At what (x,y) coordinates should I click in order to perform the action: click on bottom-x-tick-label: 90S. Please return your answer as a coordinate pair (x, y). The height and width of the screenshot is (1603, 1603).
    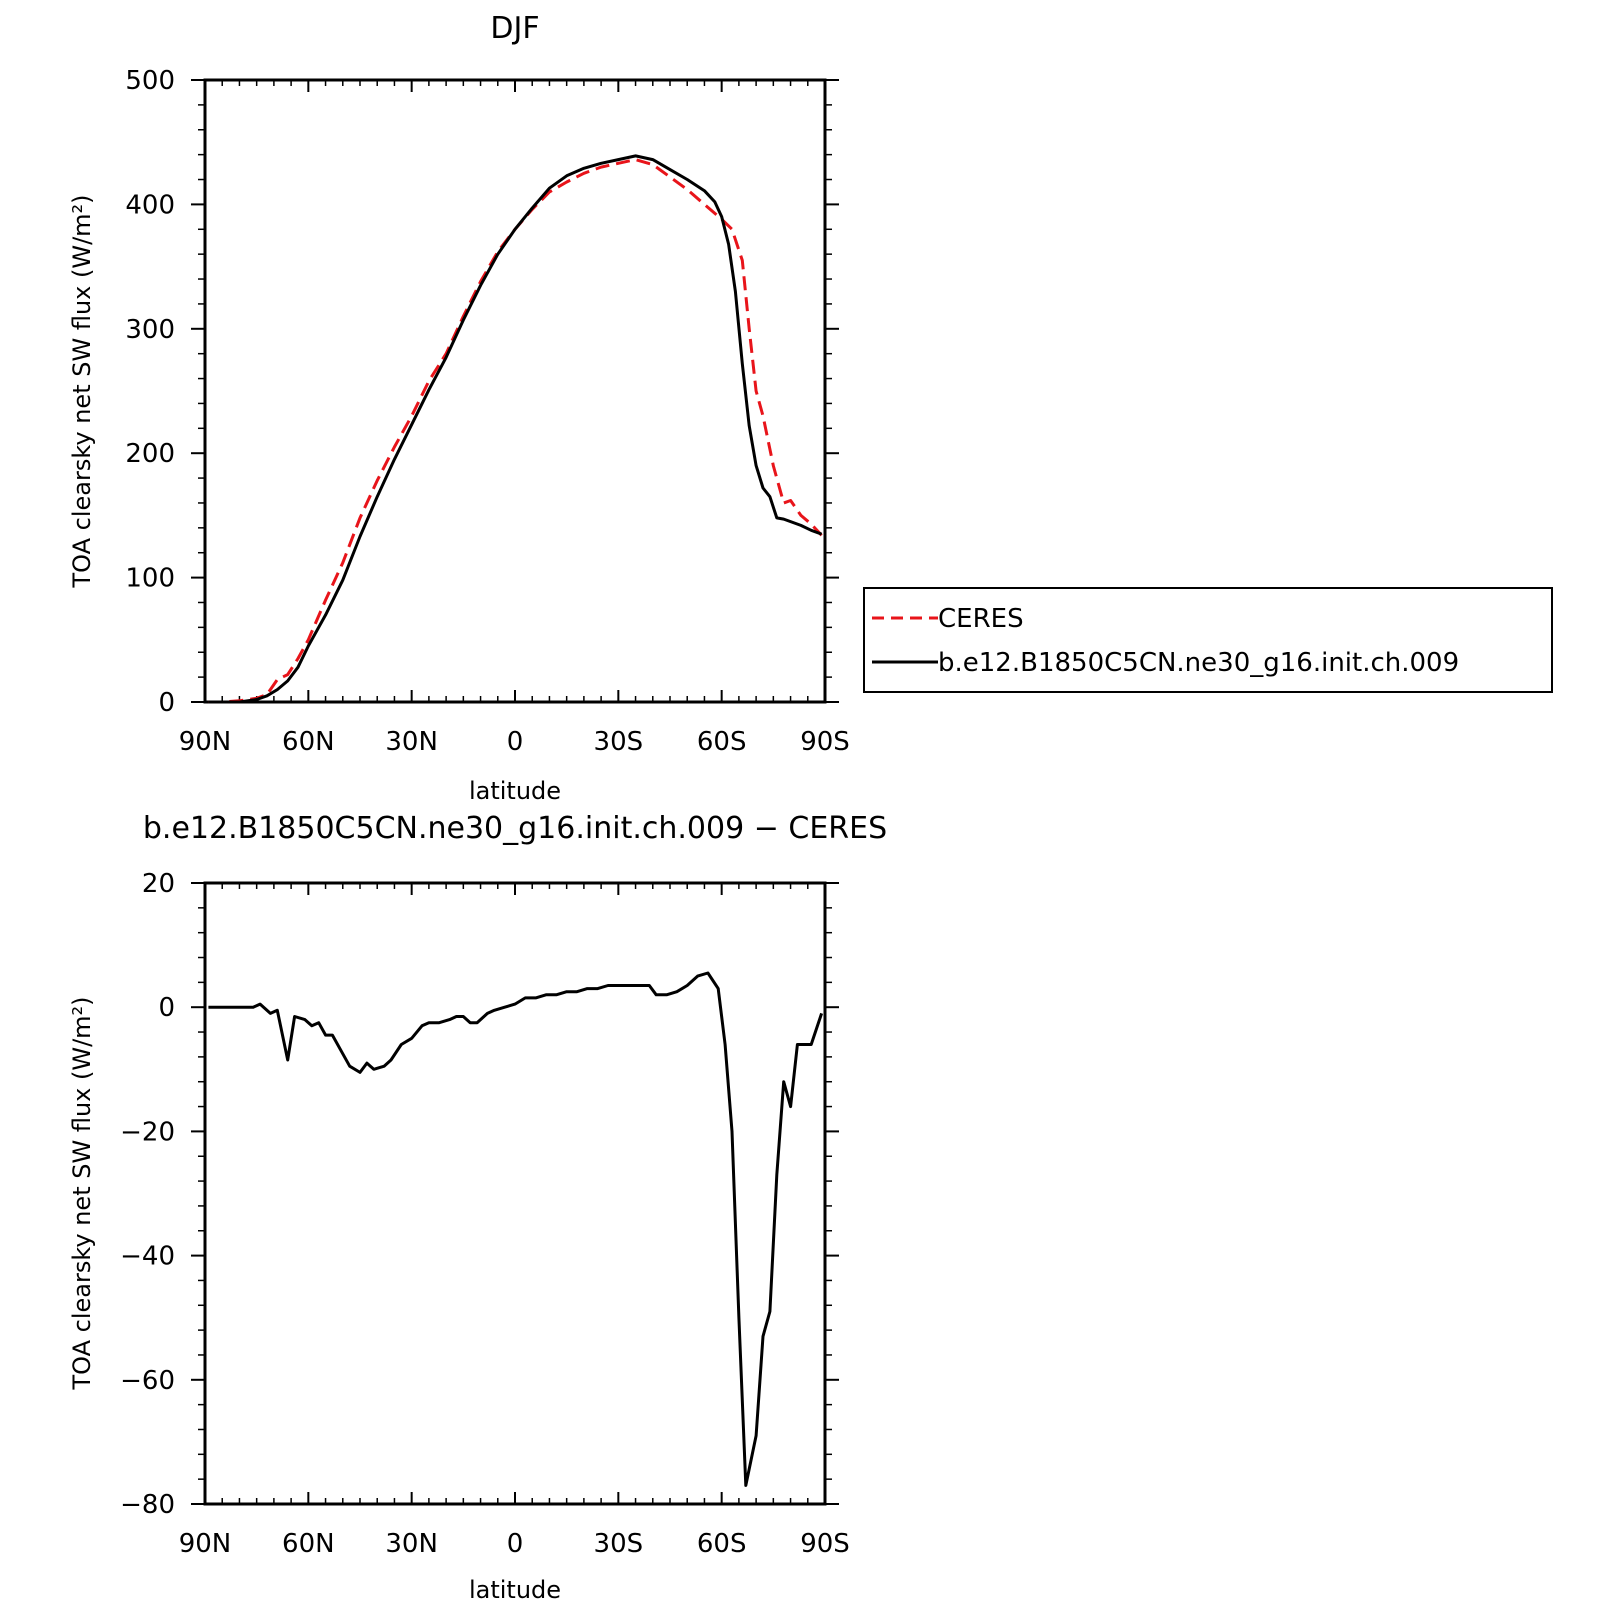
    Looking at the image, I should click on (825, 1544).